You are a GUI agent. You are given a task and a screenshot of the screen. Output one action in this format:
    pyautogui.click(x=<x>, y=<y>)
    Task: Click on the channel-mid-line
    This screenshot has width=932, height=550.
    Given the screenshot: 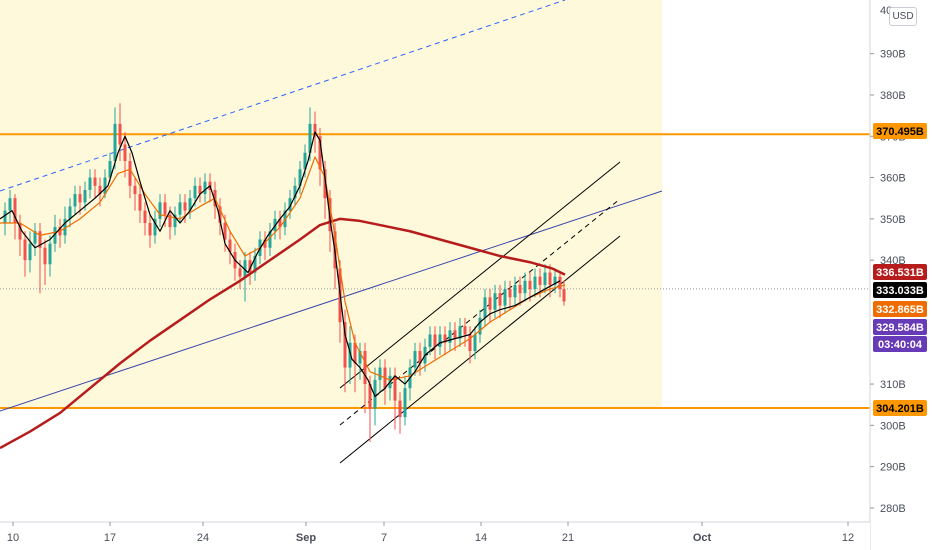 What is the action you would take?
    pyautogui.click(x=480, y=312)
    